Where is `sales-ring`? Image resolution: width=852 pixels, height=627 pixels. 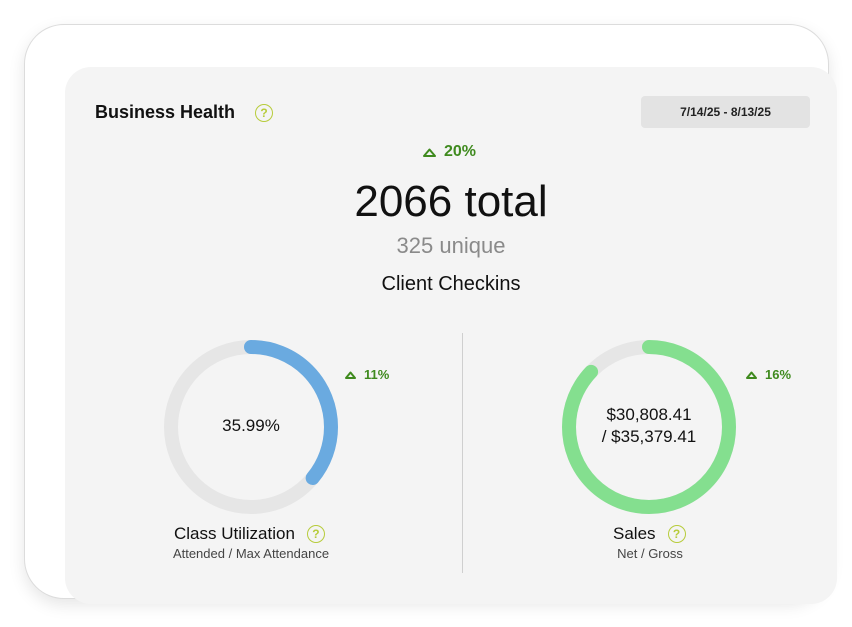 sales-ring is located at coordinates (649, 427).